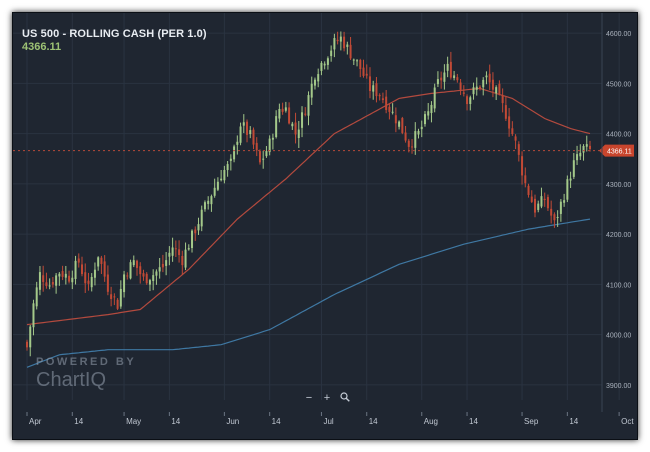 This screenshot has height=452, width=650. Describe the element at coordinates (531, 421) in the screenshot. I see `x-tick-label: Sep` at that location.